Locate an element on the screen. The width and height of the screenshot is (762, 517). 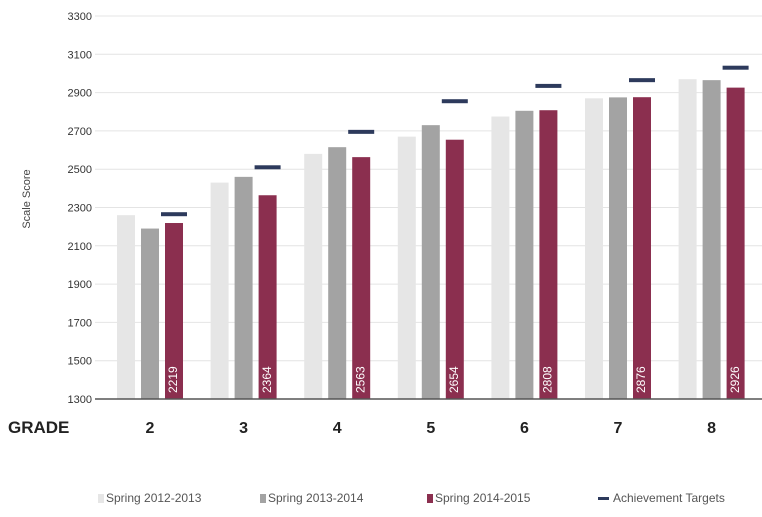
y-tick-label: 1700 is located at coordinates (80, 323).